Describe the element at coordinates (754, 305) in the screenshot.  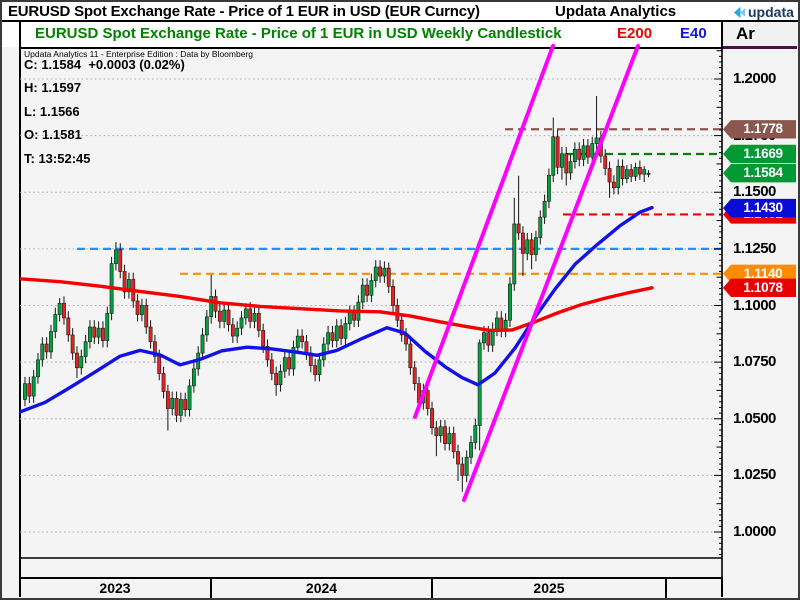
I see `y-axis-label: 1.1000` at that location.